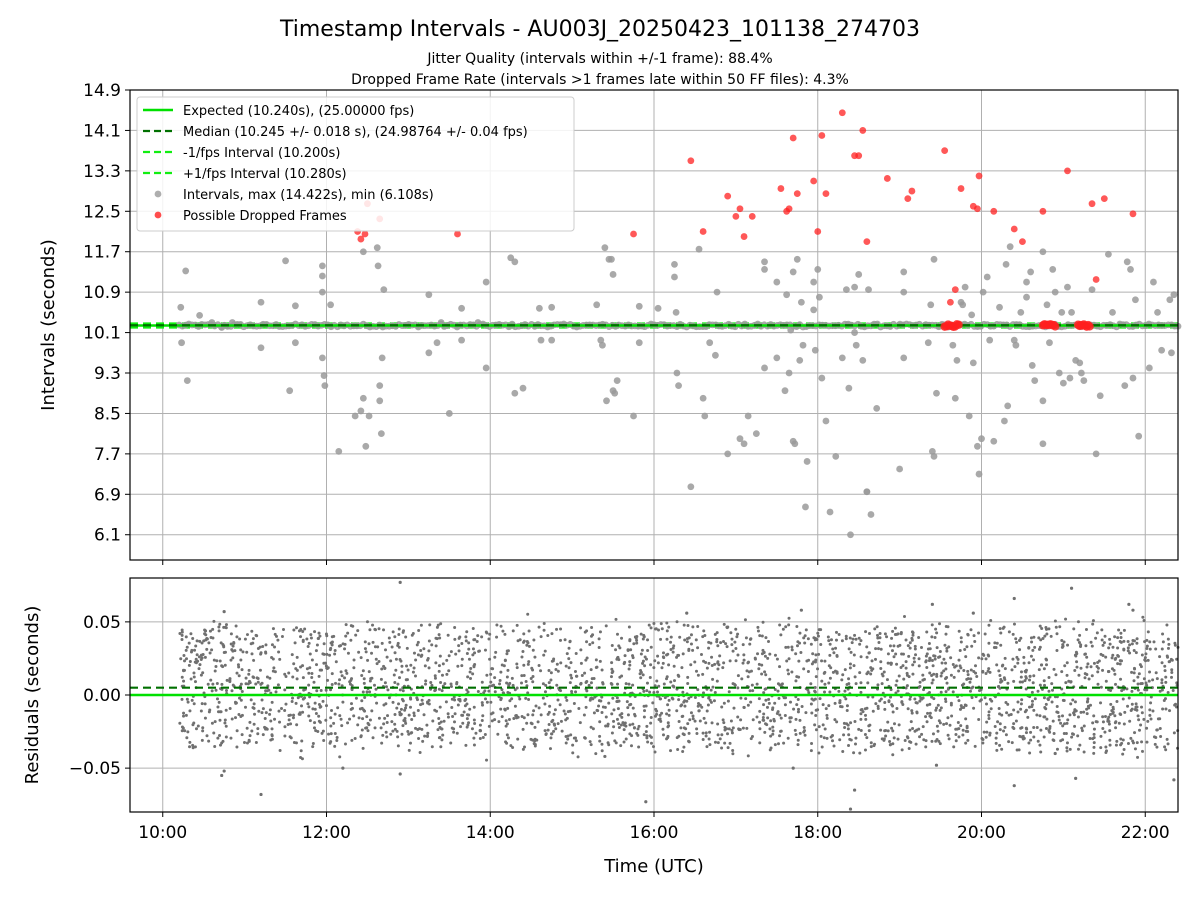  I want to click on dropped-frame-point, so click(1133, 214).